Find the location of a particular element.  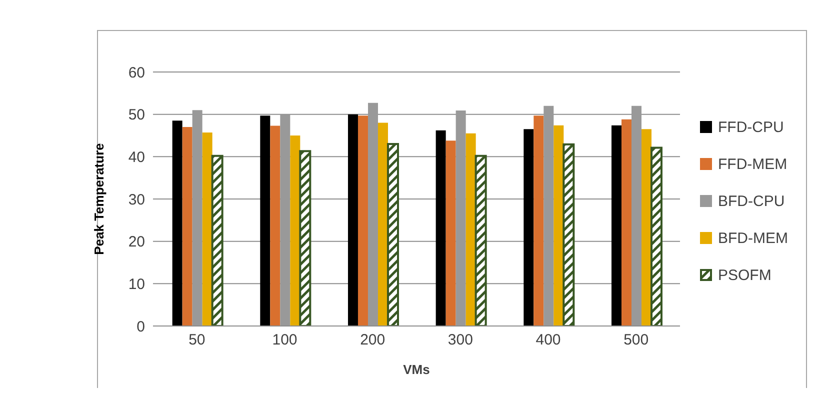

x-tick-label: 100 is located at coordinates (285, 340).